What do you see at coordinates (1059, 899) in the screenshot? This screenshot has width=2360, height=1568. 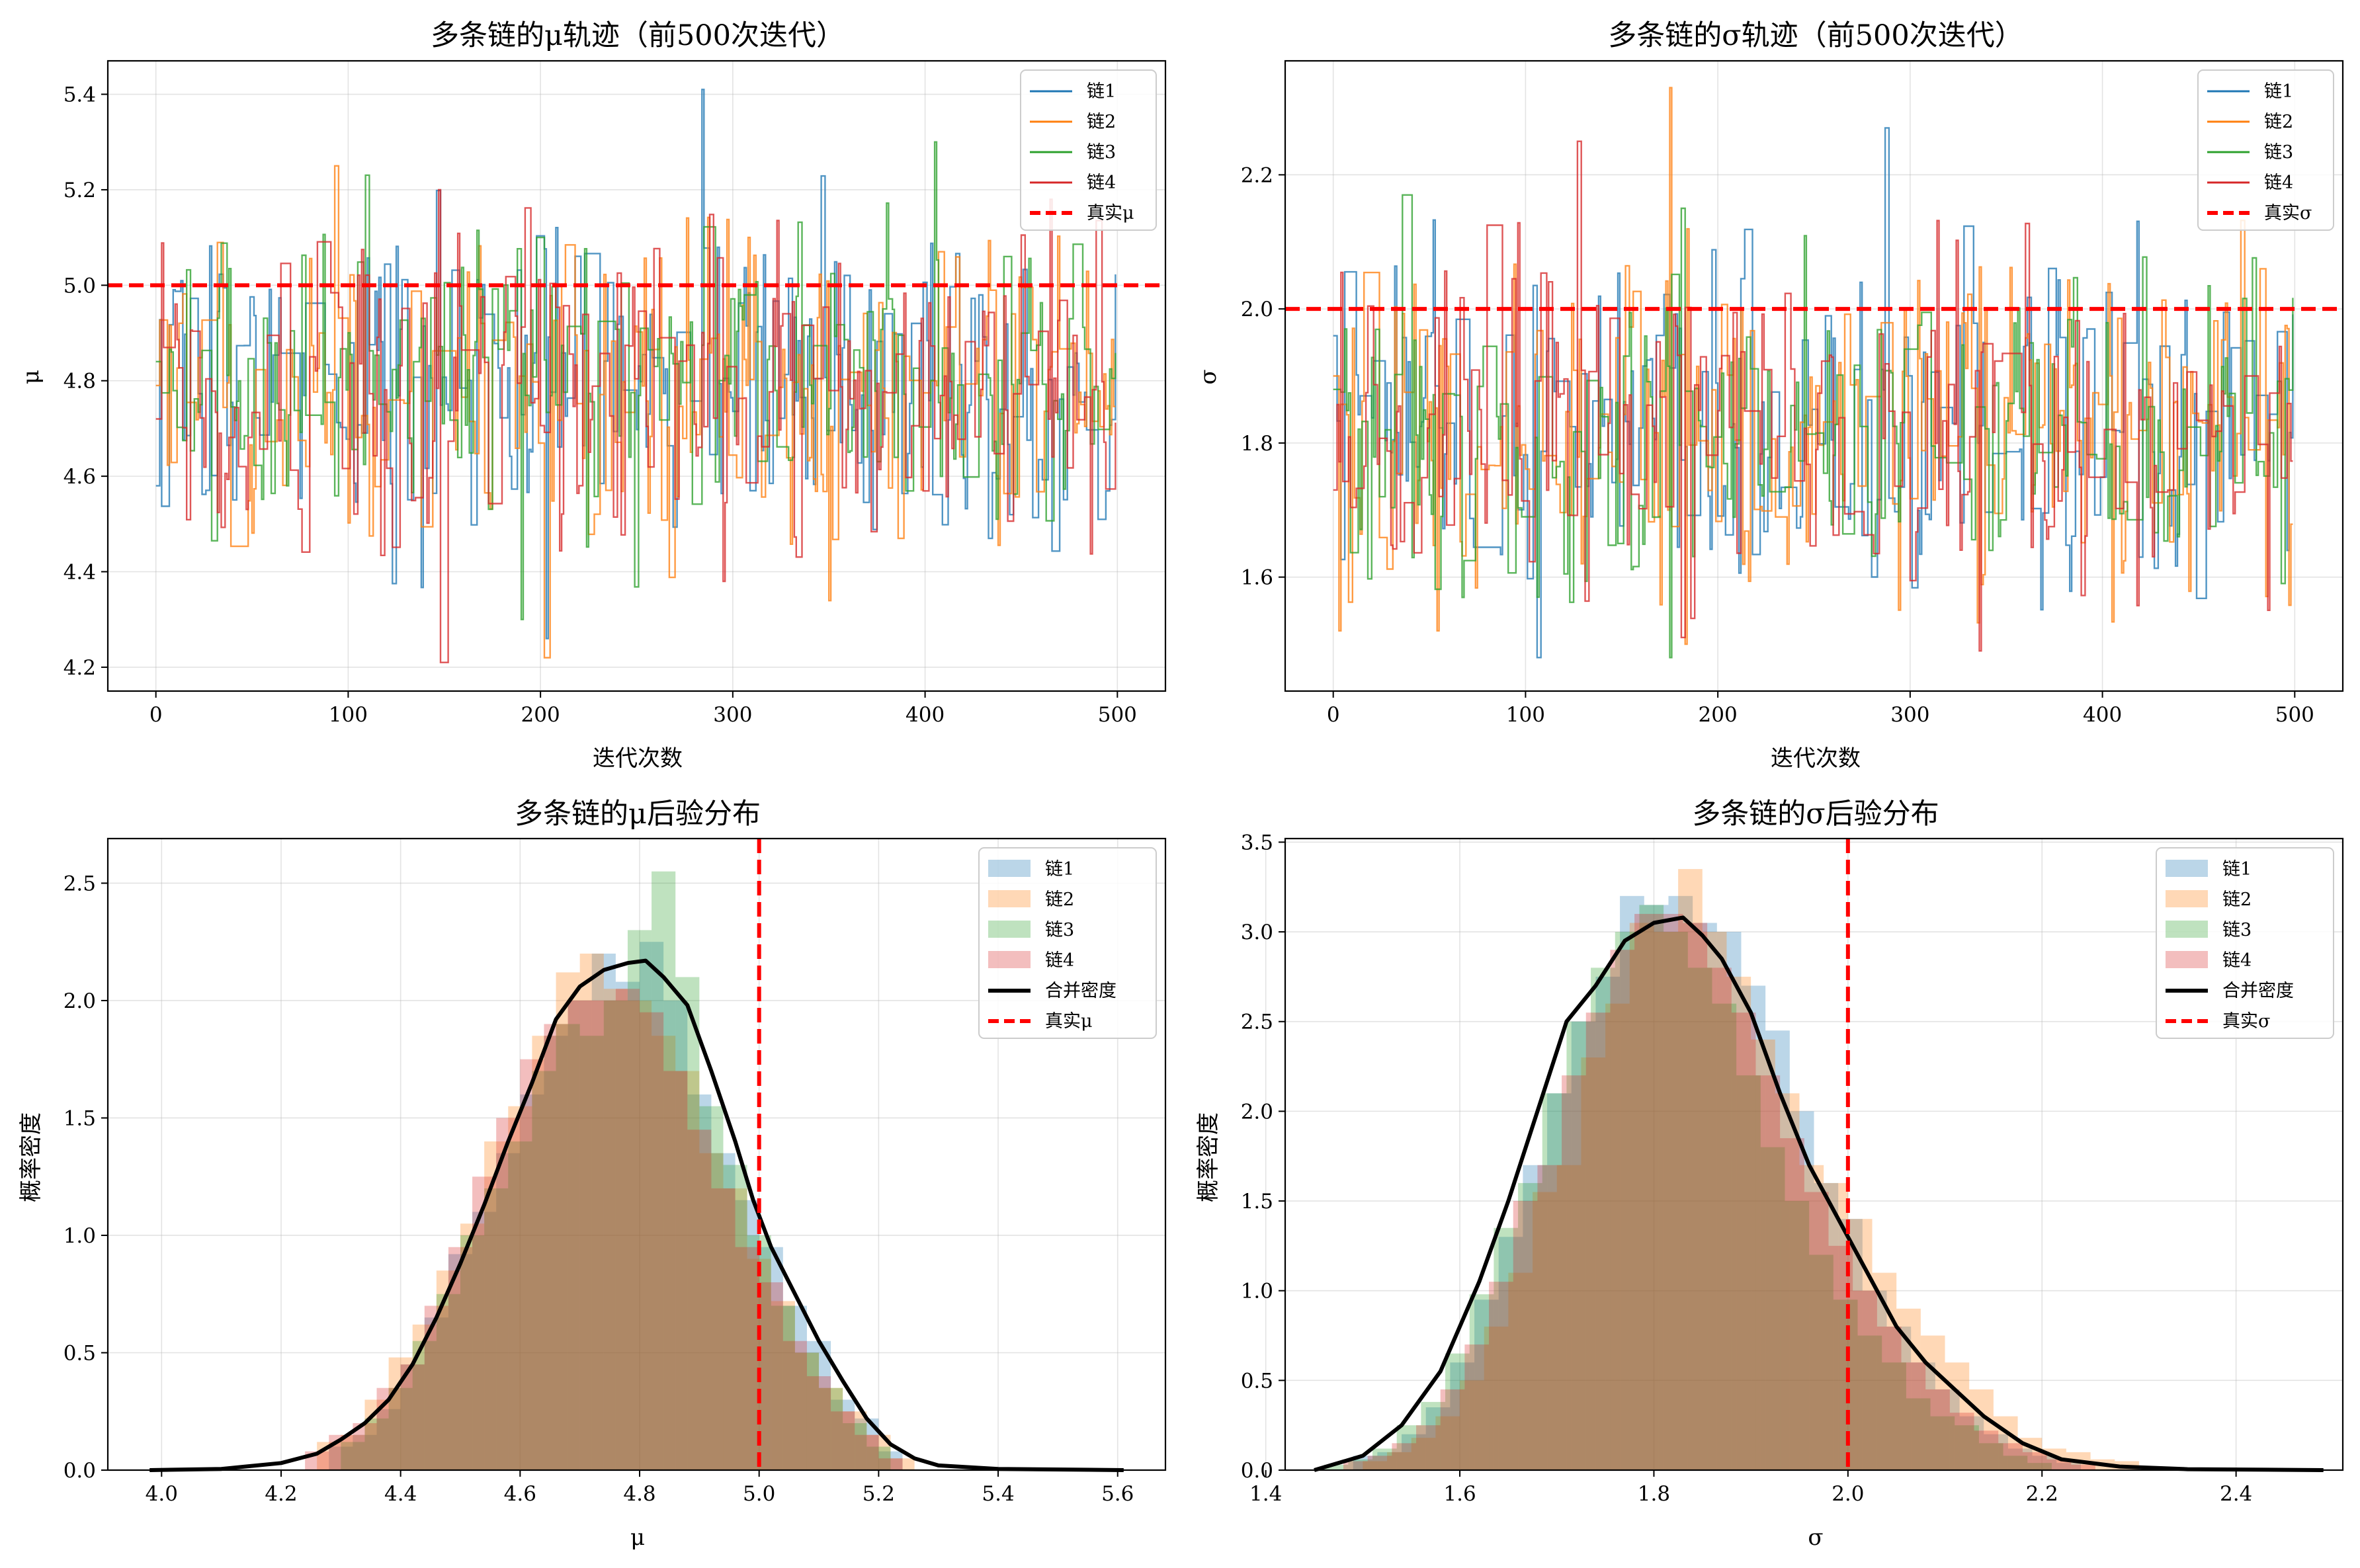 I see `legend-label: 链2` at bounding box center [1059, 899].